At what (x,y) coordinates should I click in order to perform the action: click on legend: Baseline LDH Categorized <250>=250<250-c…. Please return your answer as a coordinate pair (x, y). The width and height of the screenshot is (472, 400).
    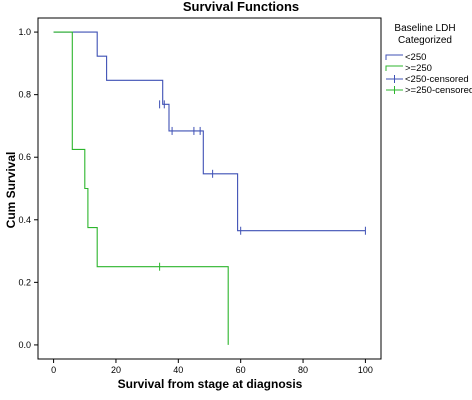
    Looking at the image, I should click on (428, 59).